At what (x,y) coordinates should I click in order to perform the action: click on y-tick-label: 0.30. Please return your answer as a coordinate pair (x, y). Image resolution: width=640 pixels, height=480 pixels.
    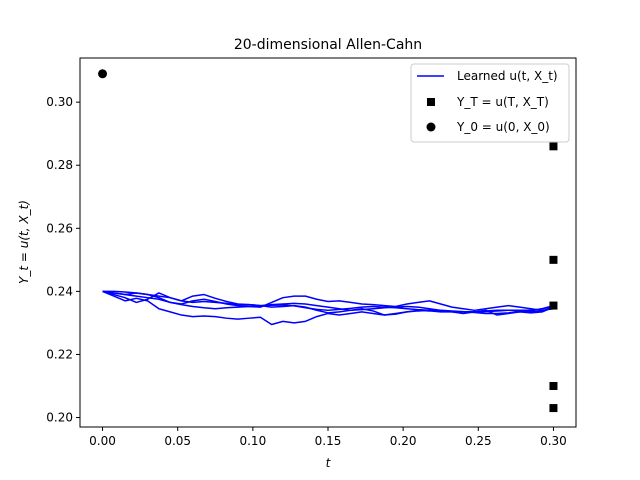
    Looking at the image, I should click on (59, 102).